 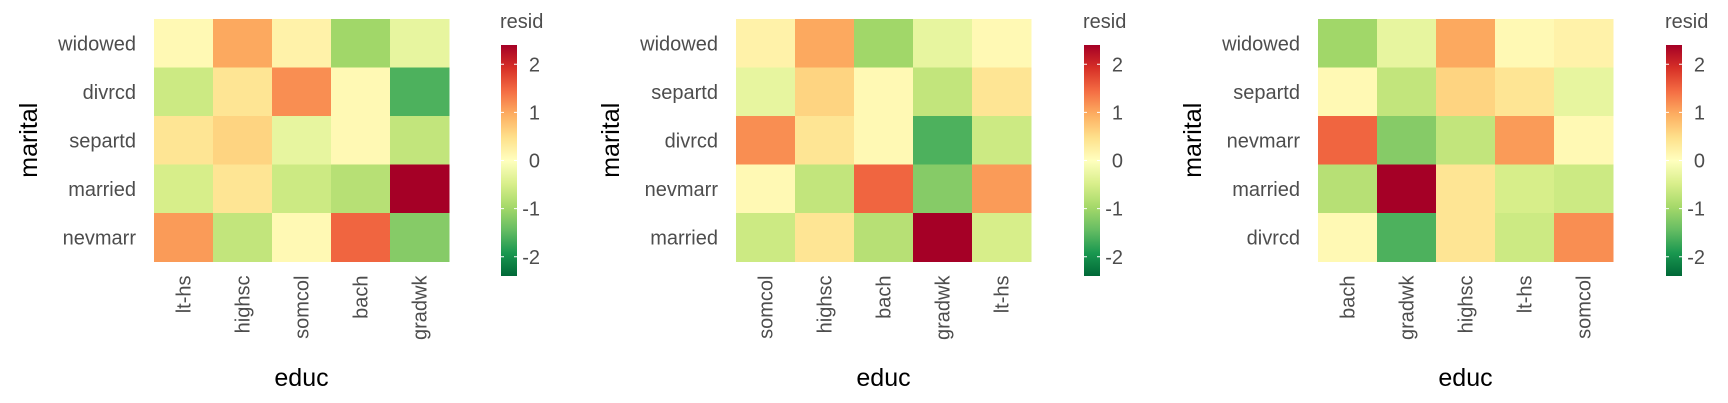 What do you see at coordinates (420, 43) in the screenshot?
I see `heatmap-cell-widowed-gradwk` at bounding box center [420, 43].